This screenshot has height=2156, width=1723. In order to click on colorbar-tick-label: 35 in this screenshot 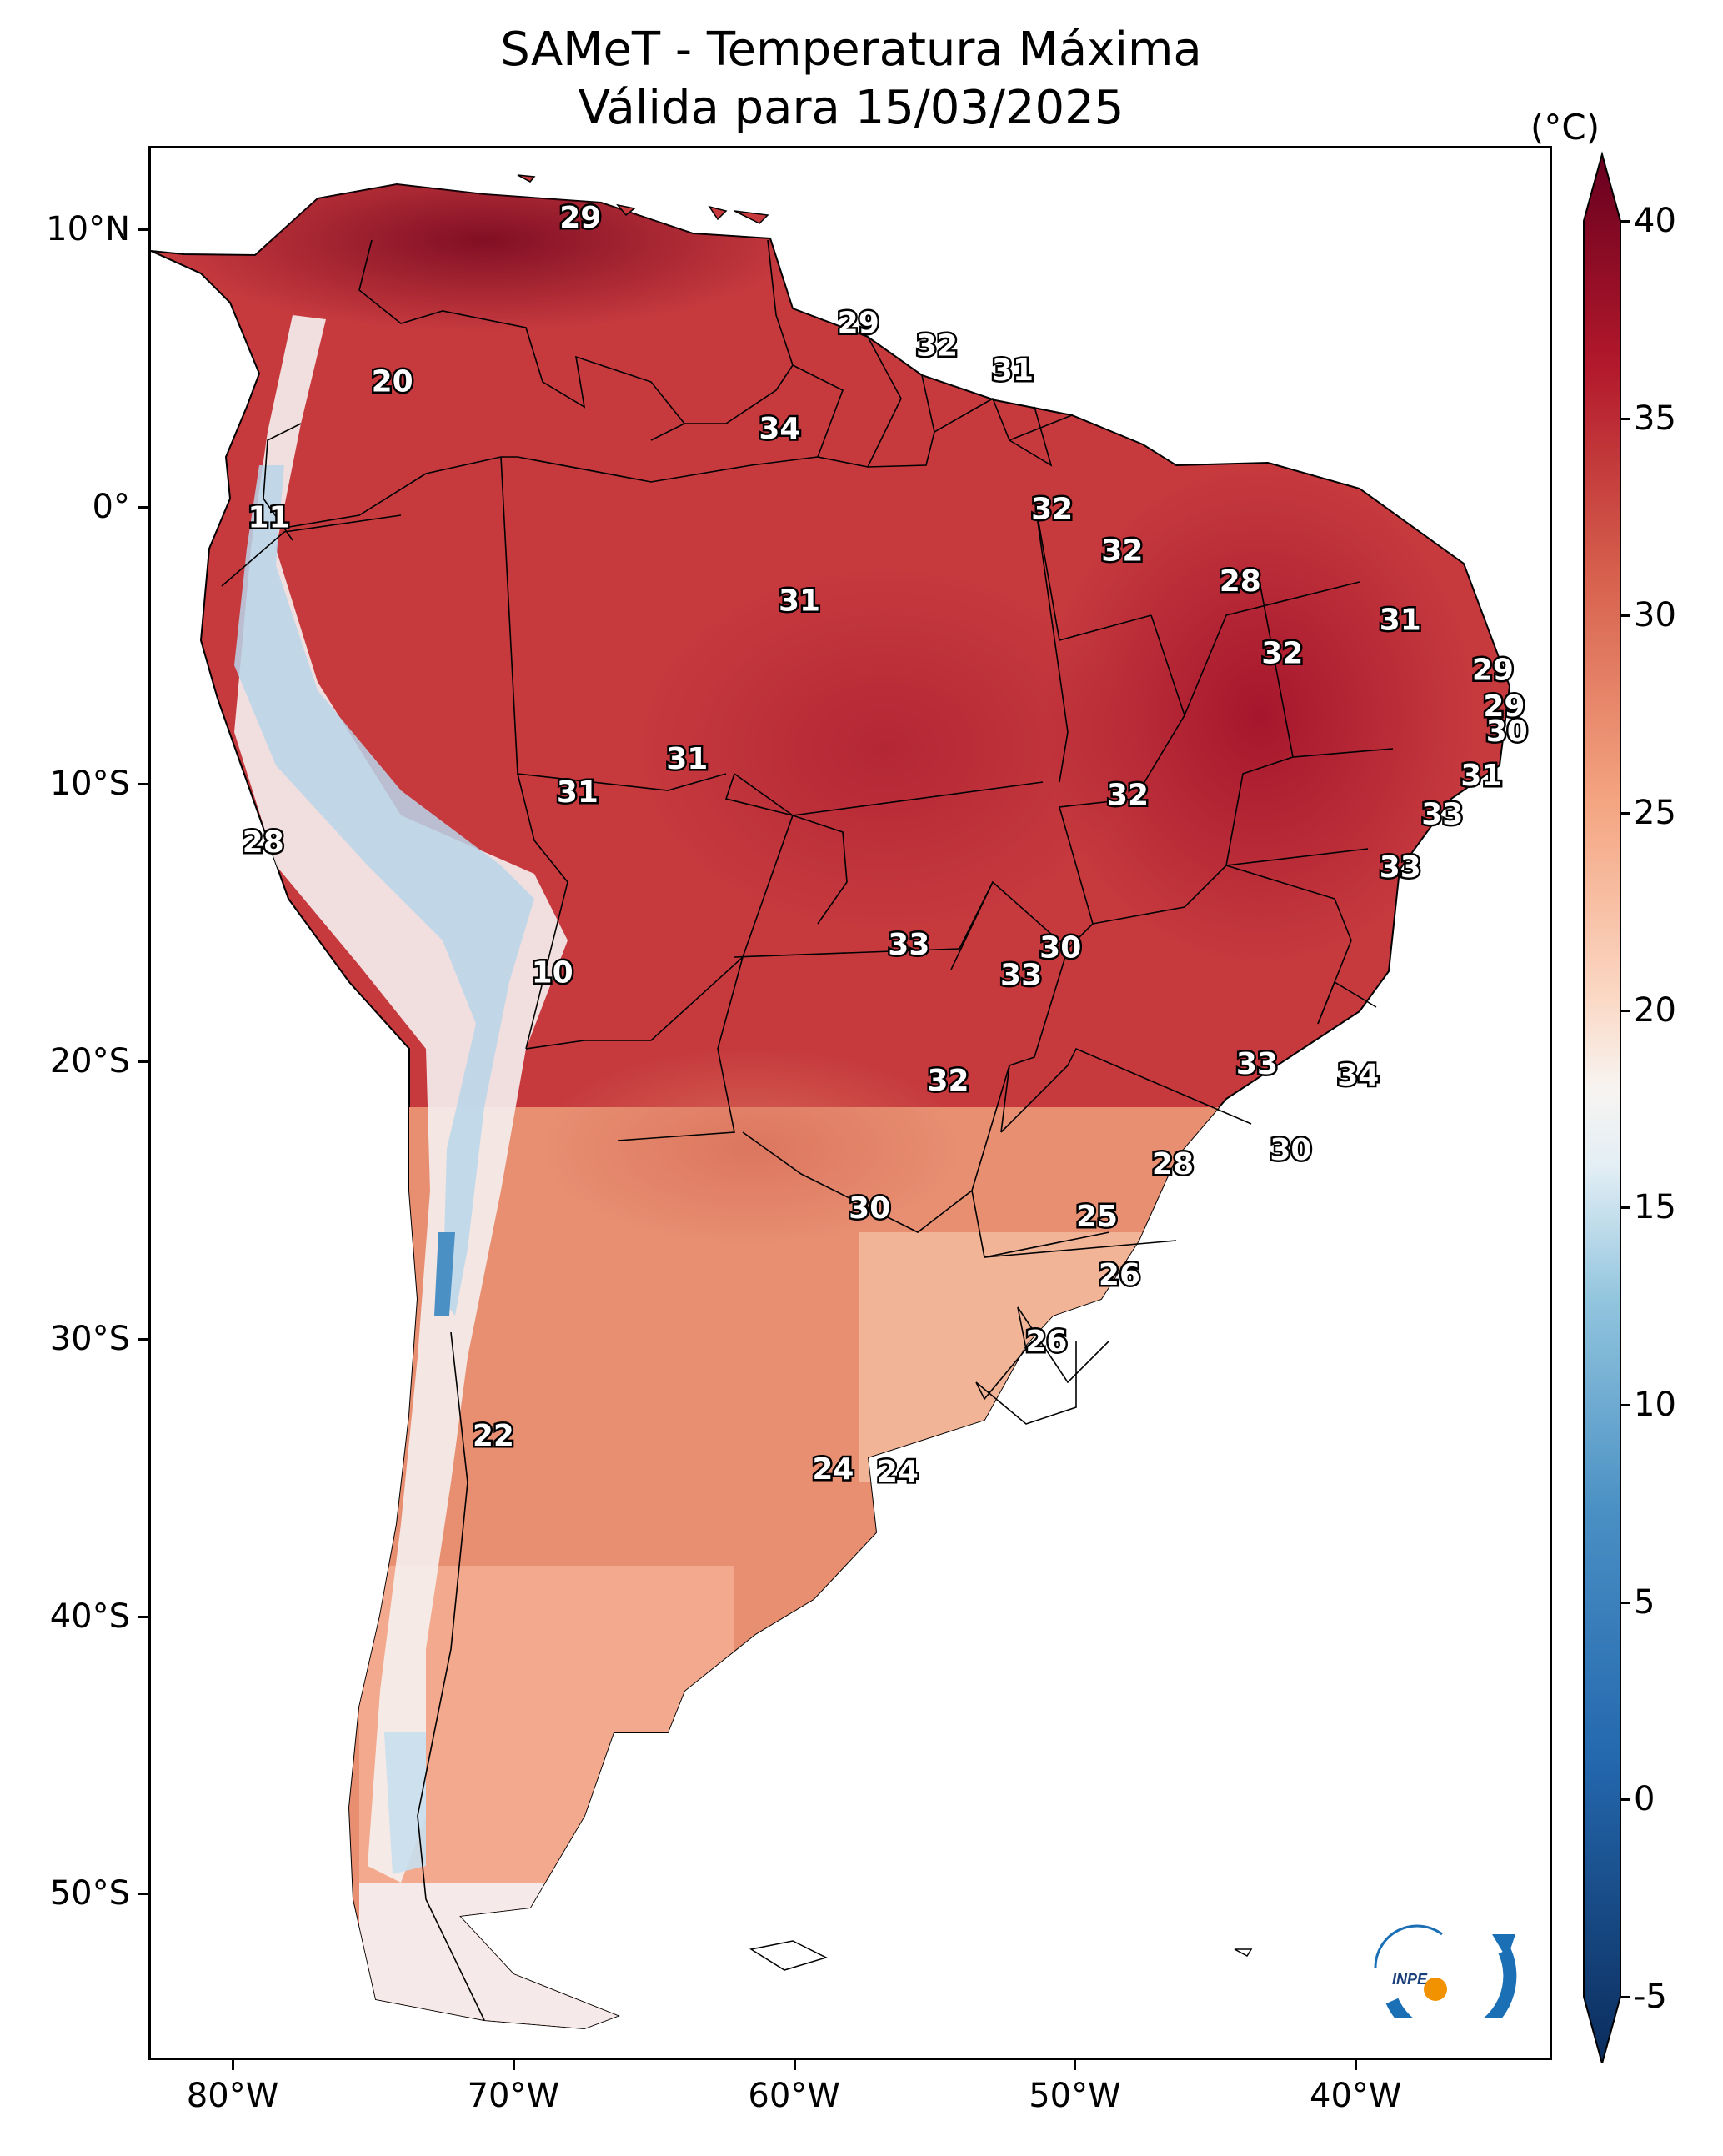, I will do `click(1655, 418)`.